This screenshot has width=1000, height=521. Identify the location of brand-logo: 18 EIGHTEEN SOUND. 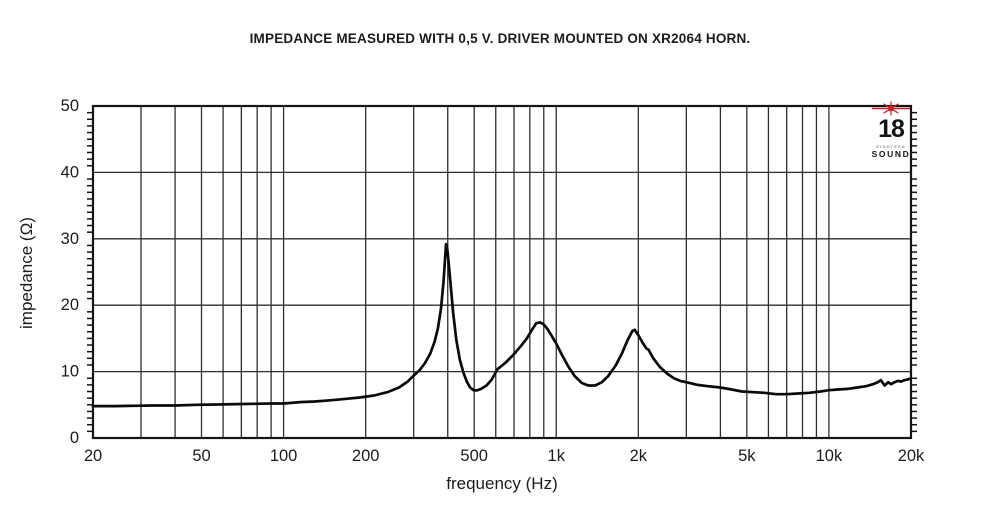
(891, 129).